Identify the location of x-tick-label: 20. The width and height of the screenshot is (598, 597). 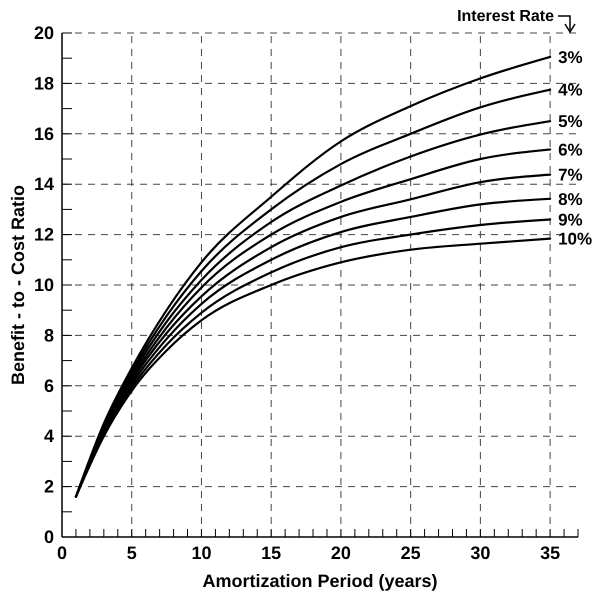
(340, 553).